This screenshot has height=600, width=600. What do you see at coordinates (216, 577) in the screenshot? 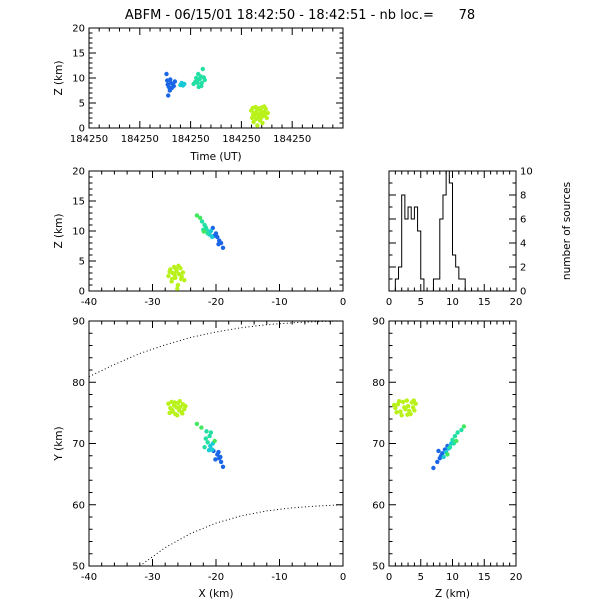
I see `x-tick-label: -20` at bounding box center [216, 577].